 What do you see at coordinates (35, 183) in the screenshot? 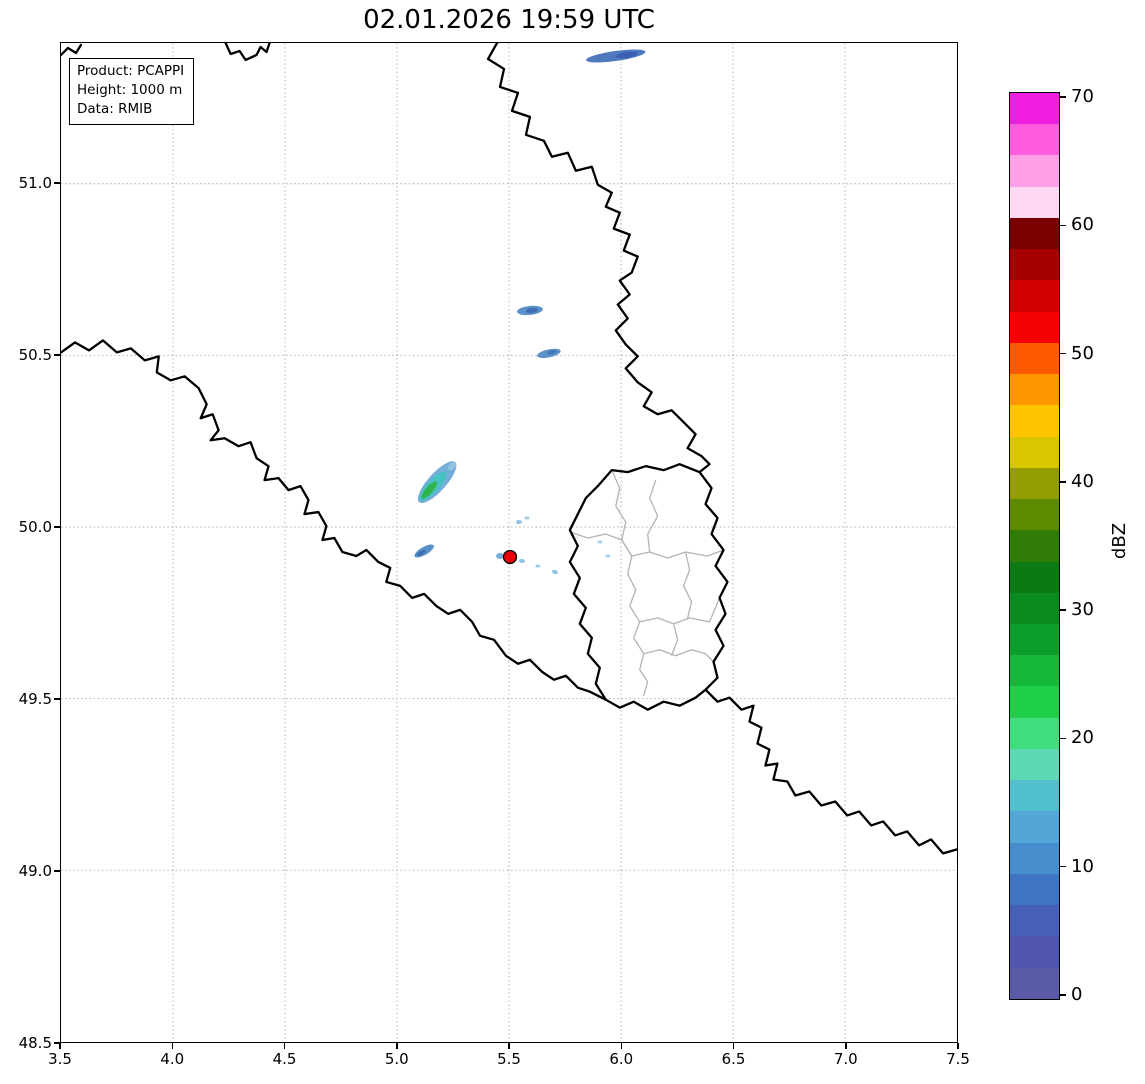
I see `y-tick-label: 51.0` at bounding box center [35, 183].